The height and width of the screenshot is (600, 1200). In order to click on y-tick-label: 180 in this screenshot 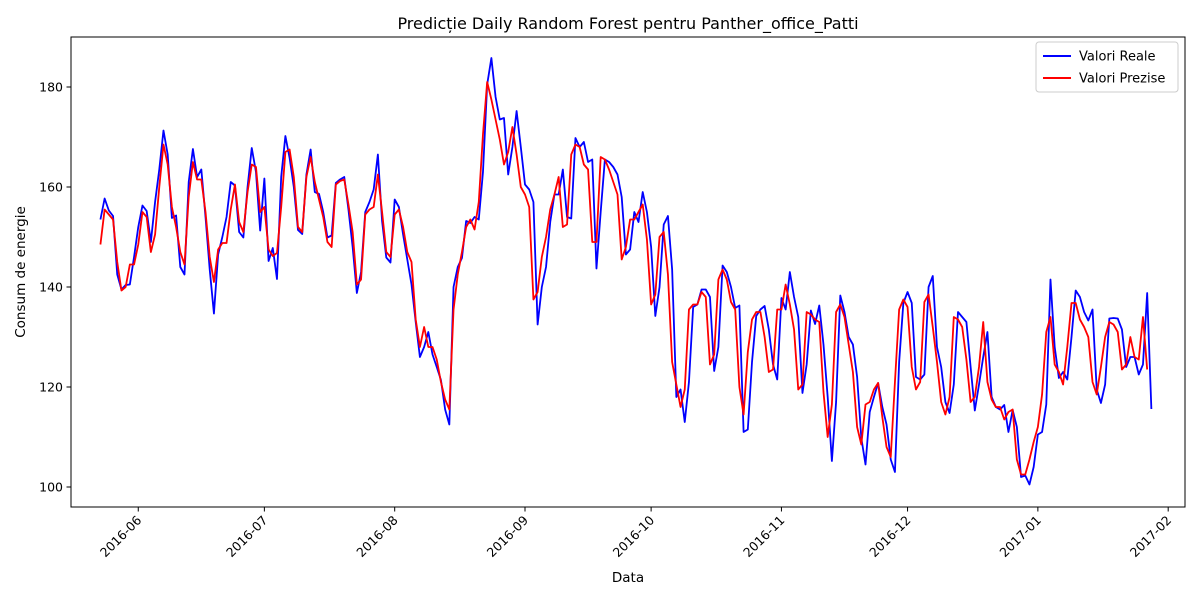, I will do `click(51, 87)`.